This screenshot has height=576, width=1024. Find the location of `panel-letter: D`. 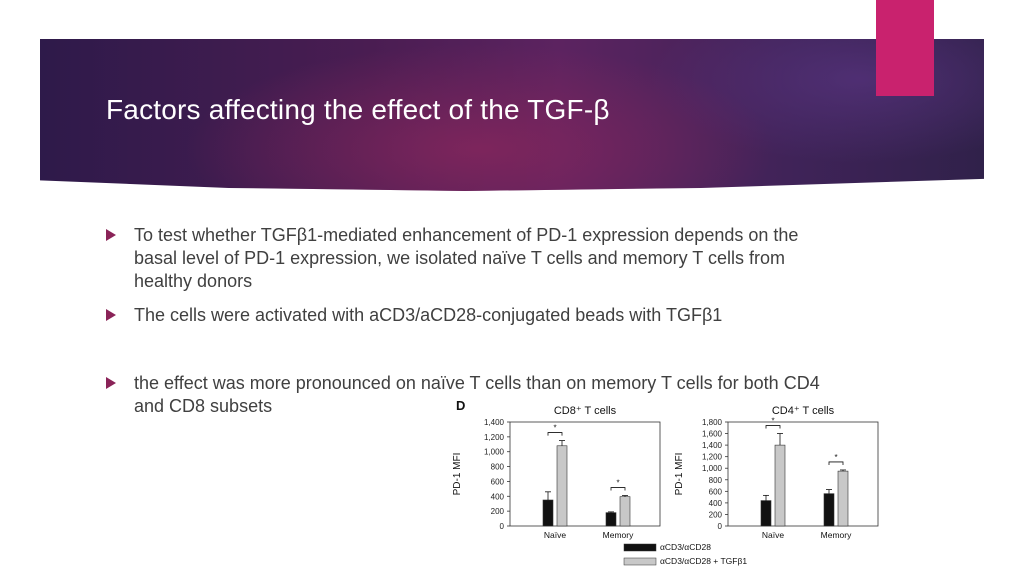

panel-letter: D is located at coordinates (460, 405).